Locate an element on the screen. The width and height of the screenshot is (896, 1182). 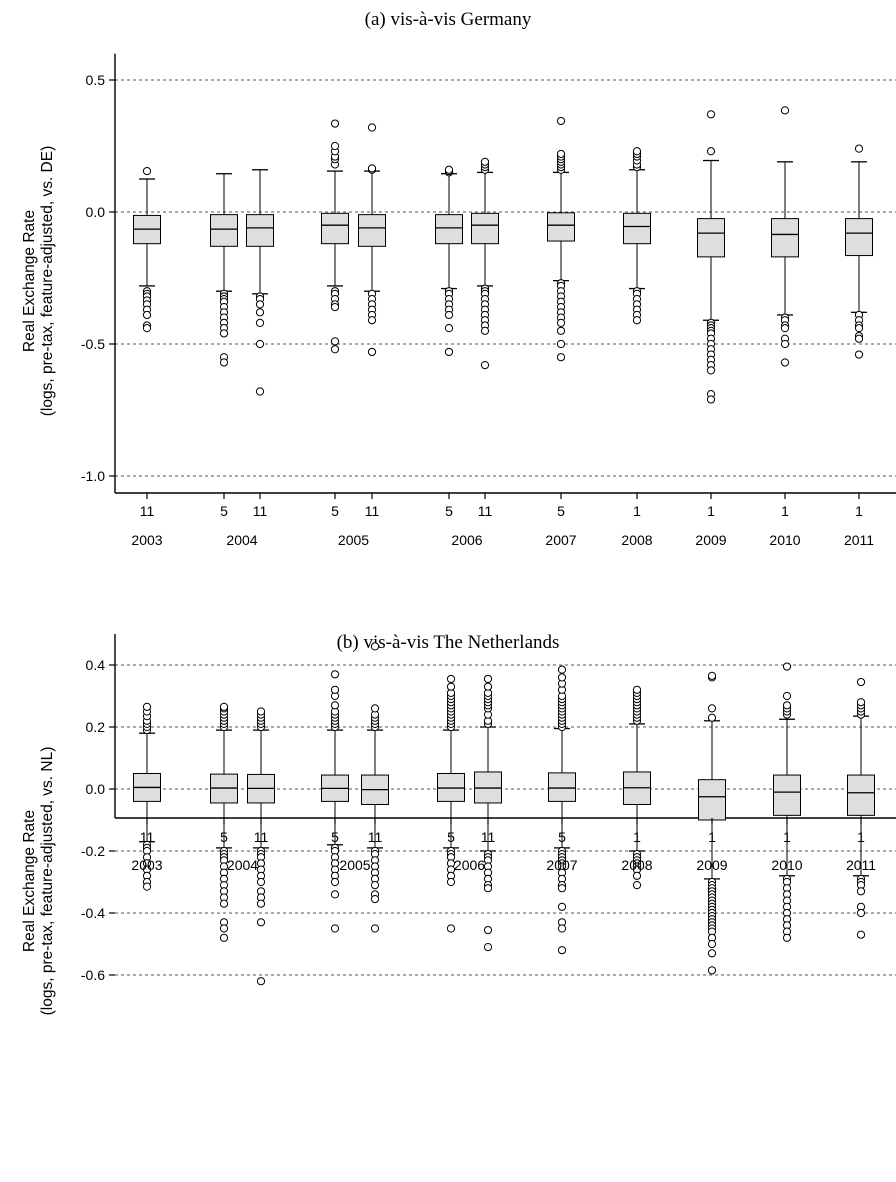
panel-a-ylabel-line1: Real Exchange Rate is located at coordinates (29, 281).